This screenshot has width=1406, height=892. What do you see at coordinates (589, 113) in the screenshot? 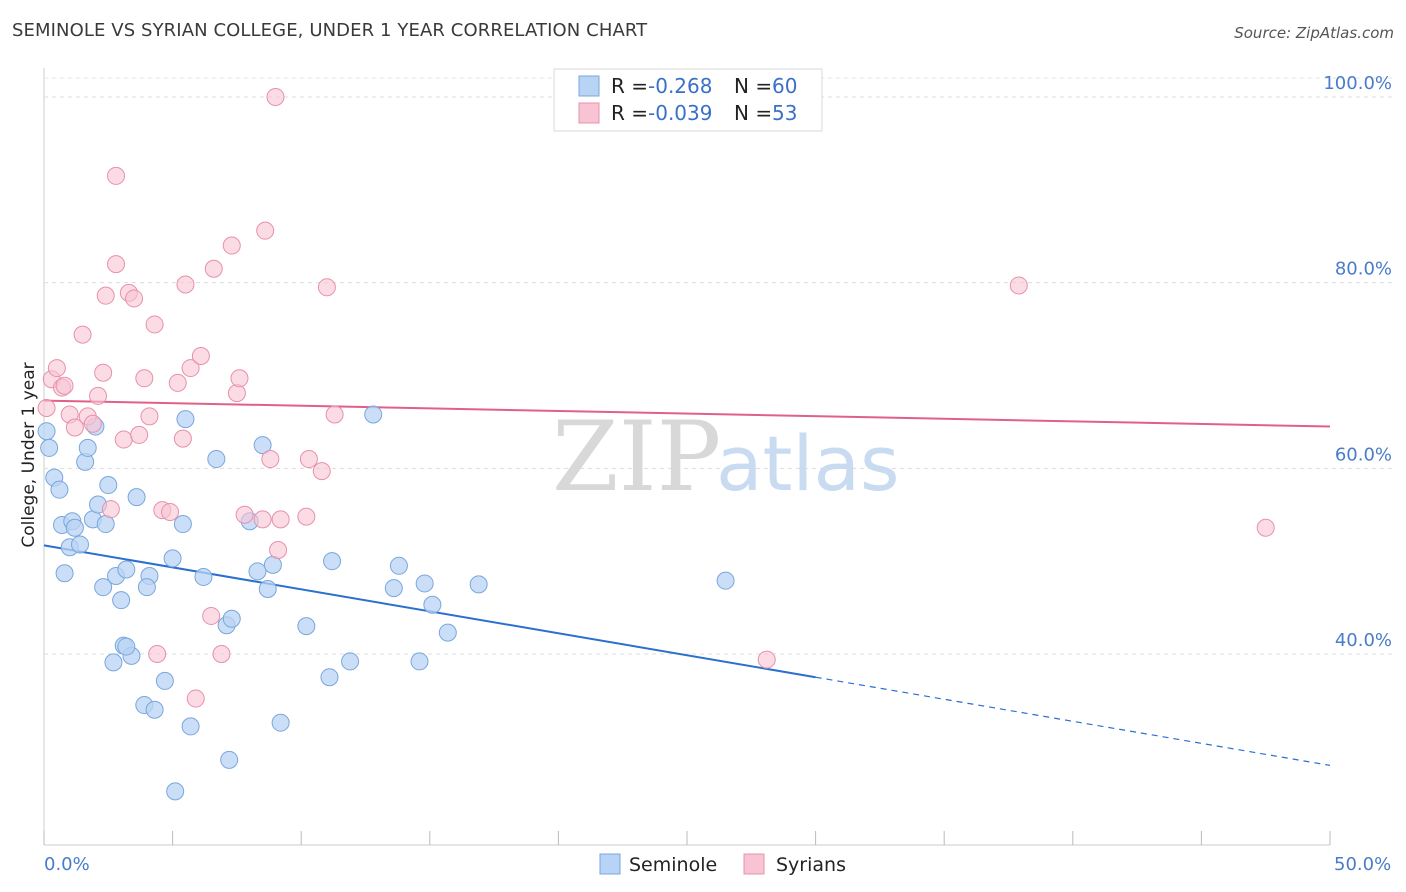
I see `legend-swatch-syrian` at bounding box center [589, 113].